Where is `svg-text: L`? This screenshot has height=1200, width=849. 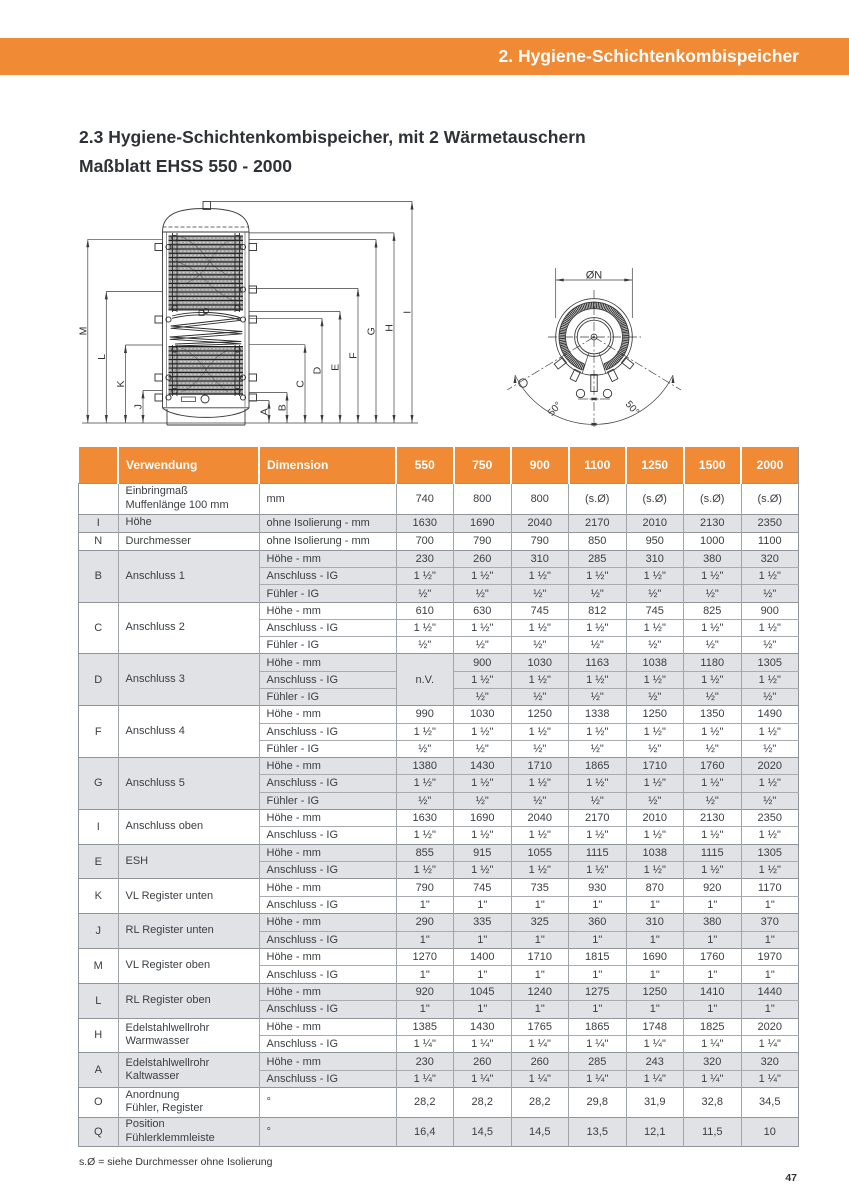
svg-text: L is located at coordinates (102, 357).